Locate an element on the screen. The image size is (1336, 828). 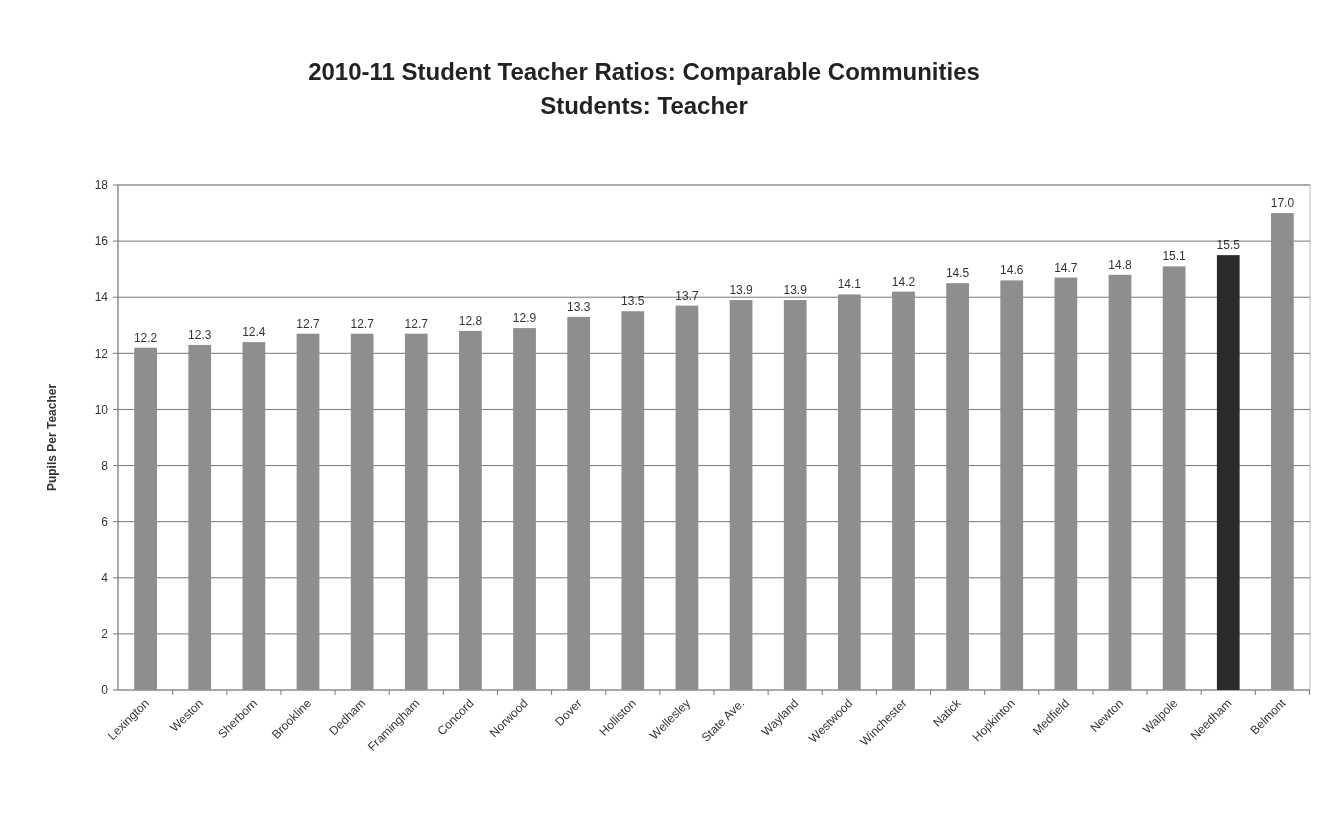
y-tick-label: 2 is located at coordinates (105, 634).